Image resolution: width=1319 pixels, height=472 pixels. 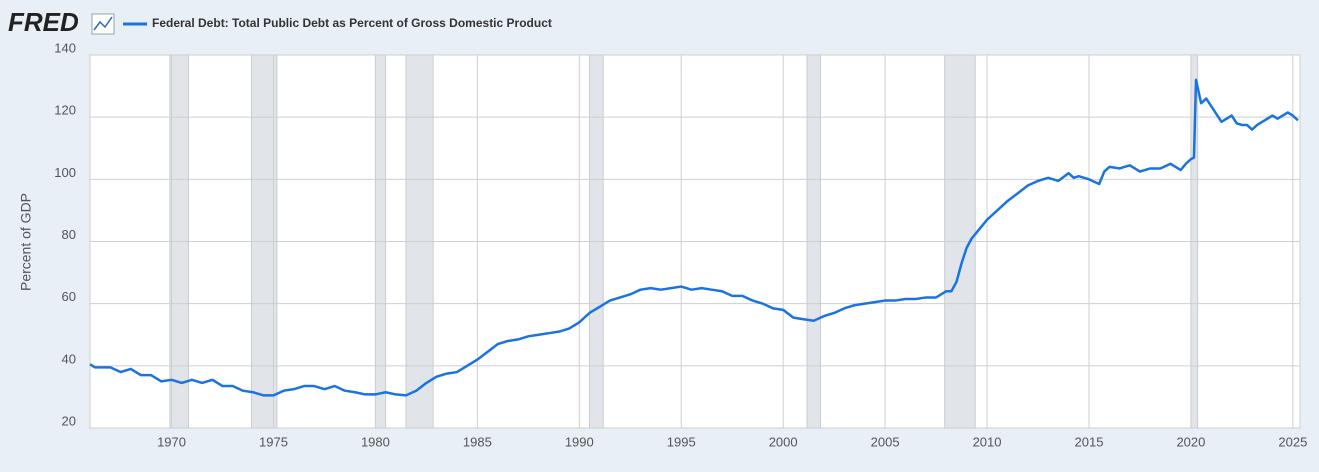 What do you see at coordinates (987, 441) in the screenshot?
I see `x-tick-label: 2010` at bounding box center [987, 441].